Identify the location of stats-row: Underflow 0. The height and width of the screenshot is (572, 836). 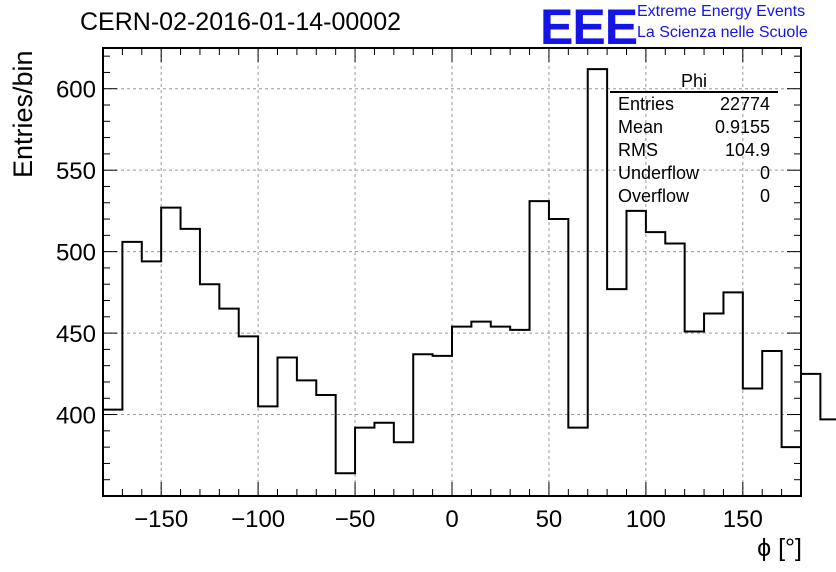
(694, 173).